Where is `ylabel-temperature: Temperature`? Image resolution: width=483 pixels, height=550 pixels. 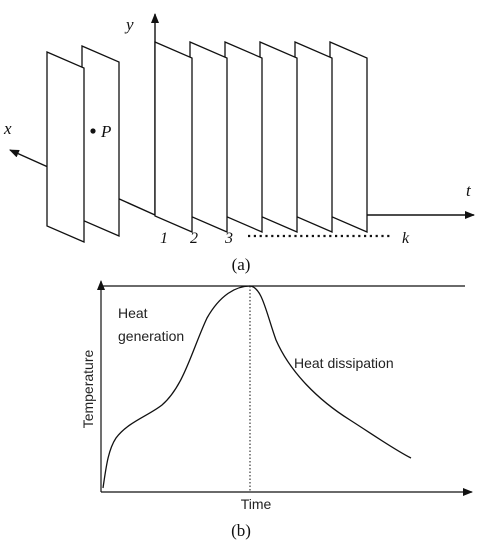 ylabel-temperature: Temperature is located at coordinates (88, 388).